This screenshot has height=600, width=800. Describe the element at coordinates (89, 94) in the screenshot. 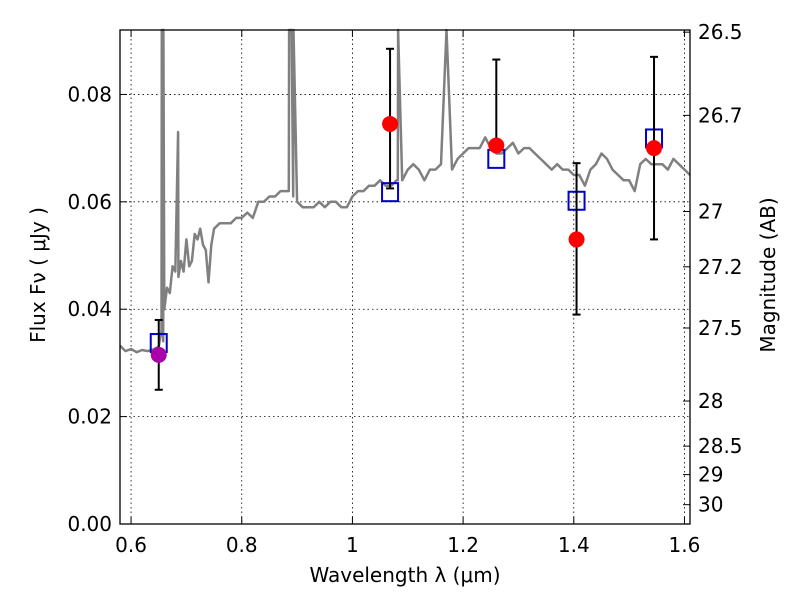

I see `y-tick-label: 0.08` at that location.